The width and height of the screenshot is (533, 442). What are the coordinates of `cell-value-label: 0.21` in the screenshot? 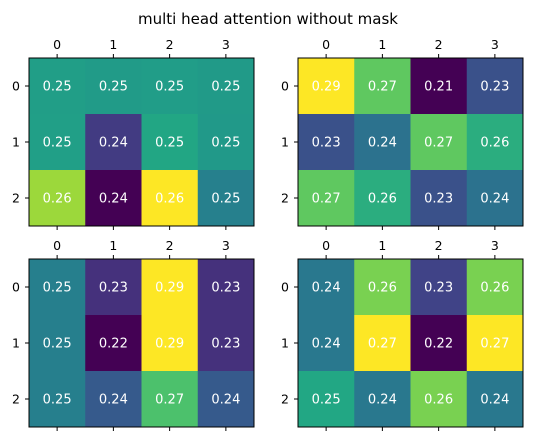 It's located at (438, 87).